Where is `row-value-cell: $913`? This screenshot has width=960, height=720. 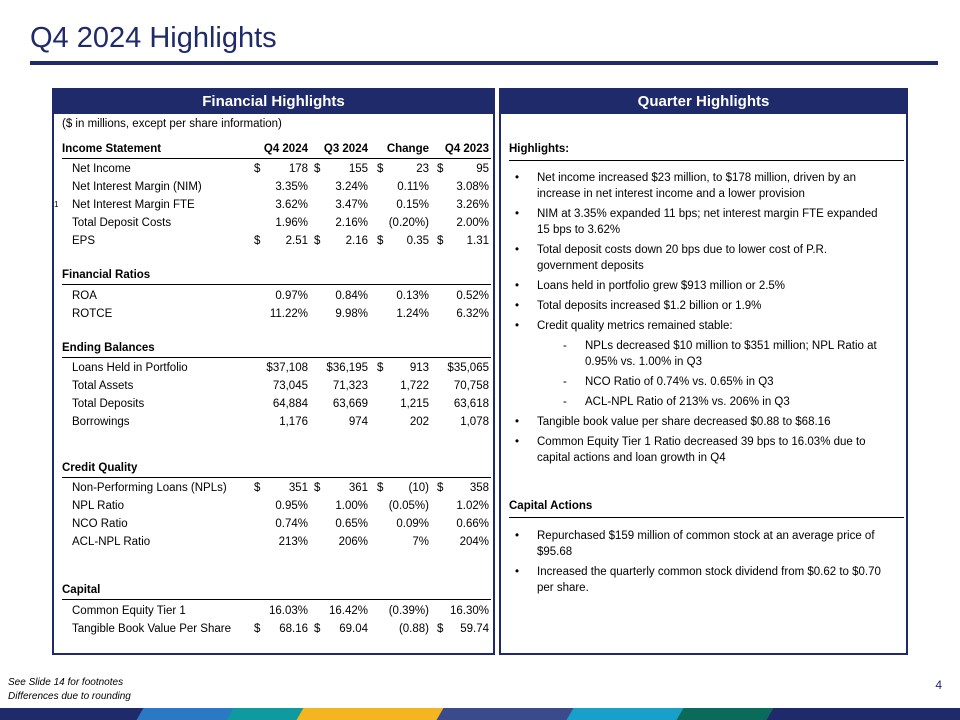
row-value-cell: $913 is located at coordinates (403, 368).